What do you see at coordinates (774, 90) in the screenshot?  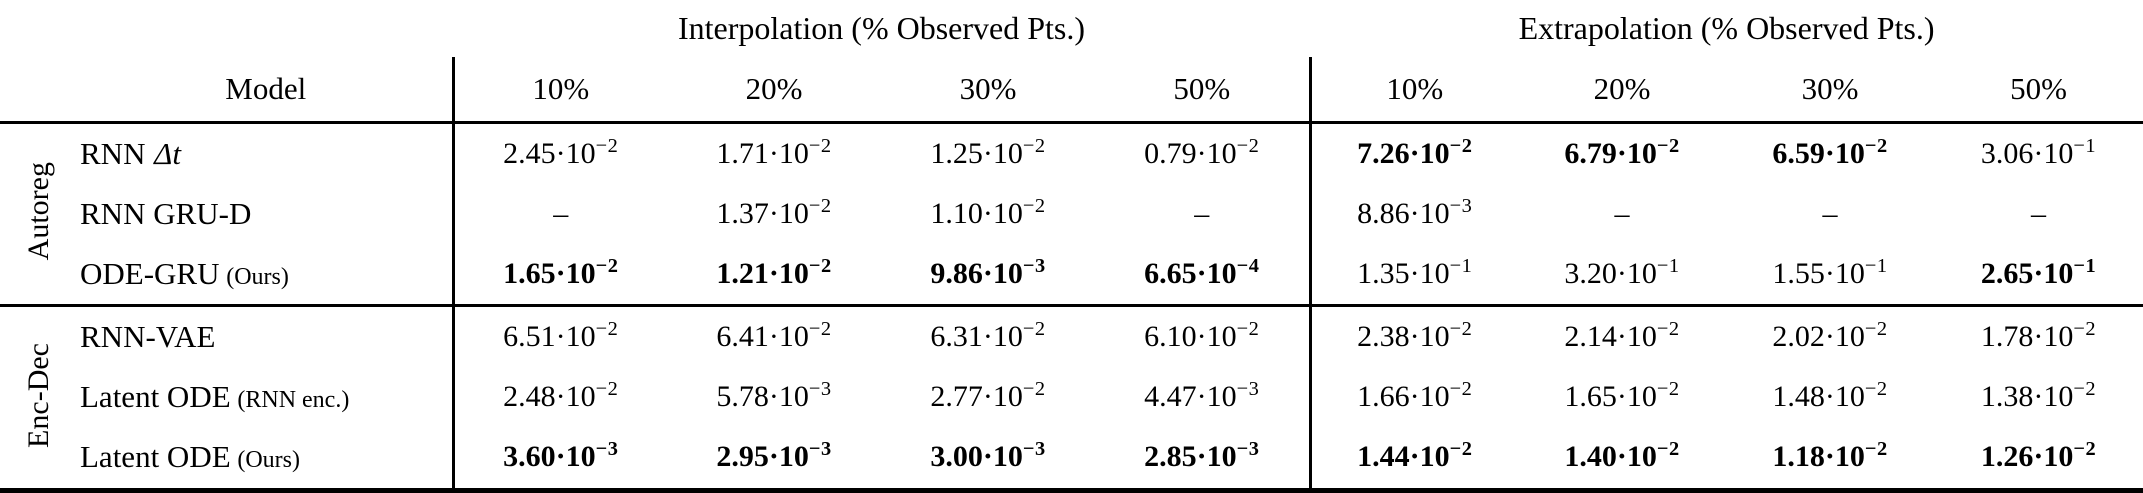 I see `interp-col-20: 20%` at bounding box center [774, 90].